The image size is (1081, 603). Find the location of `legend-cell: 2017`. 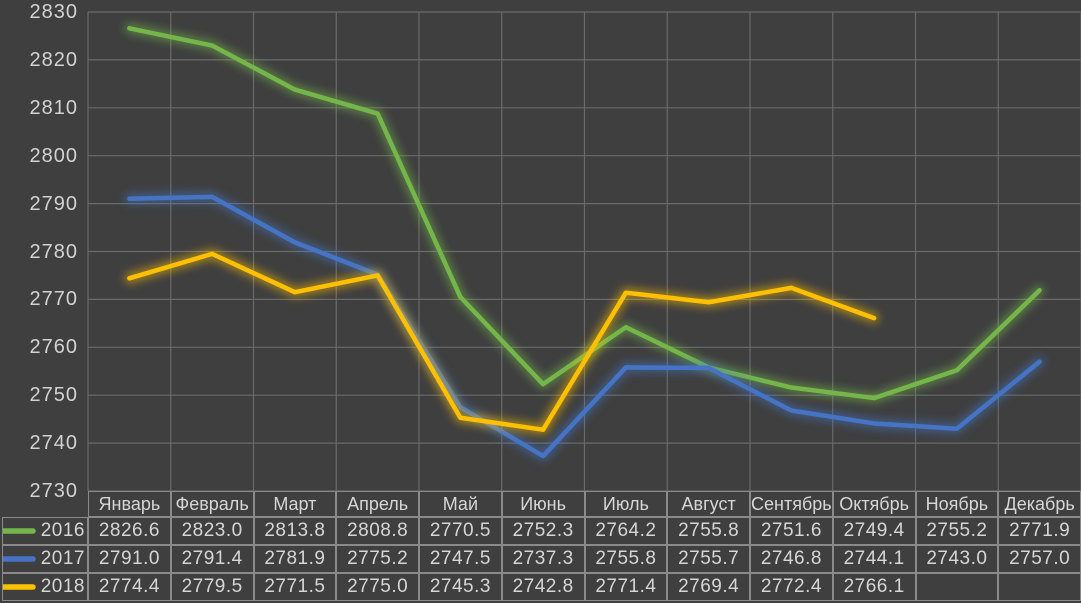

legend-cell: 2017 is located at coordinates (45, 559).